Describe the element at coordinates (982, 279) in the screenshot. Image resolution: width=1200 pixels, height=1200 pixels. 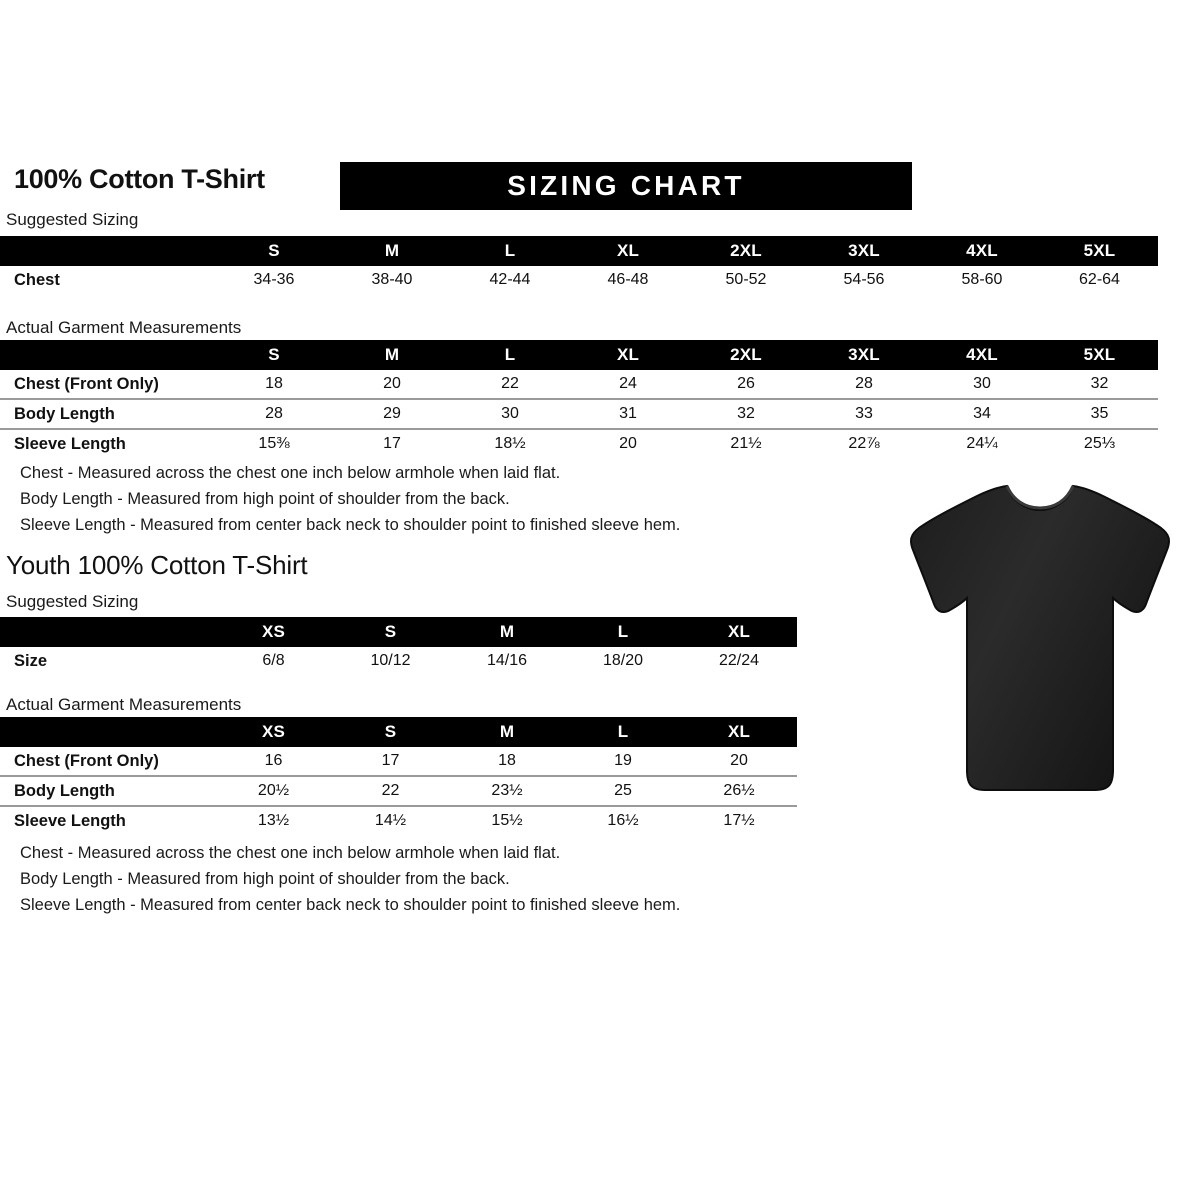
I see `adult-suggested-cell: 58-60` at that location.